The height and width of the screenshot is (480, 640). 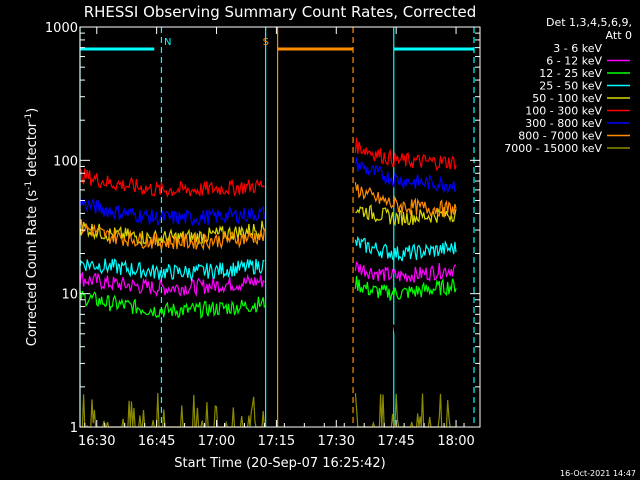 I want to click on x-tick-label: 17:30, so click(x=336, y=441).